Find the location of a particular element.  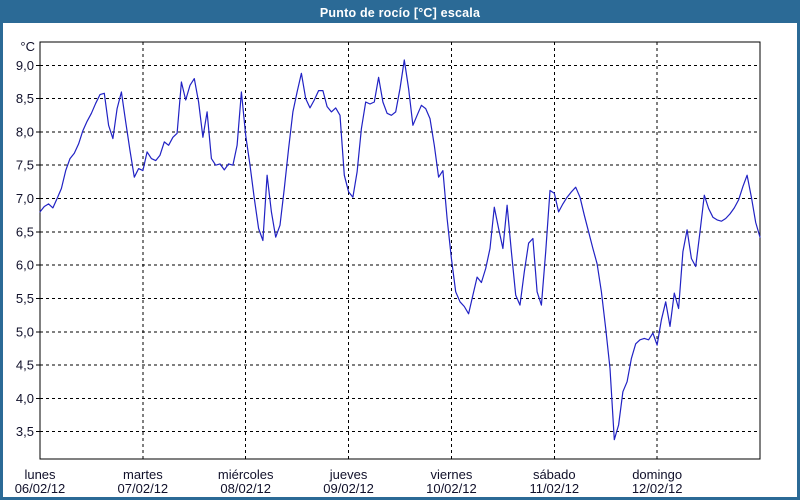

y-tick-label: 8,0 is located at coordinates (25, 131).